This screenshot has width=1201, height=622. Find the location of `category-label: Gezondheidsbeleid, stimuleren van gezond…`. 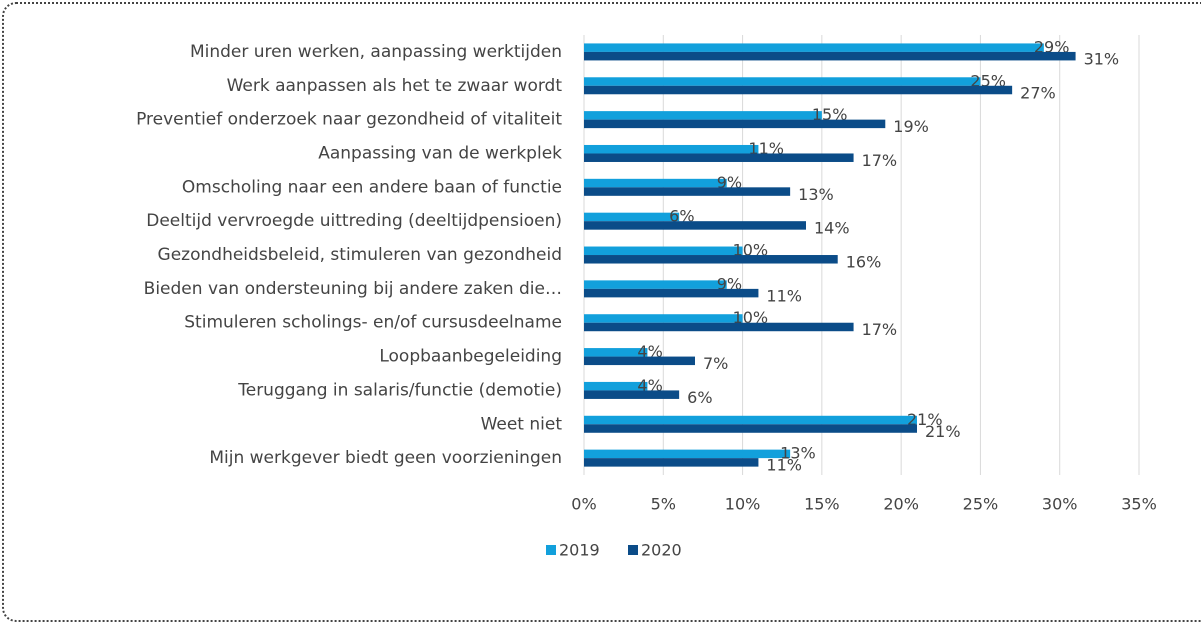

category-label: Gezondheidsbeleid, stimuleren van gezond… is located at coordinates (360, 255).